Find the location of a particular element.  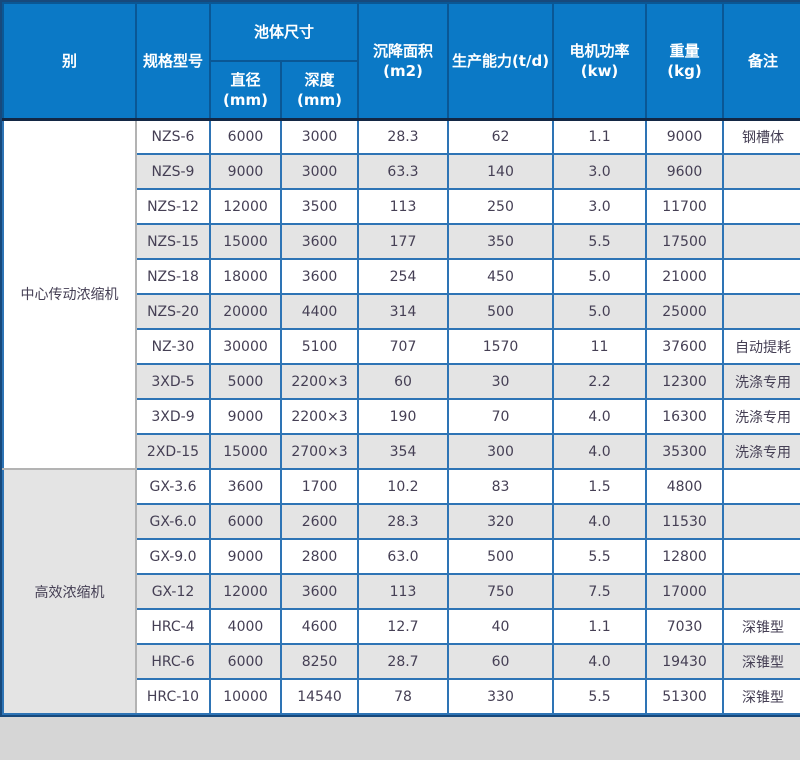

weight-cell: 35300 is located at coordinates (685, 451).